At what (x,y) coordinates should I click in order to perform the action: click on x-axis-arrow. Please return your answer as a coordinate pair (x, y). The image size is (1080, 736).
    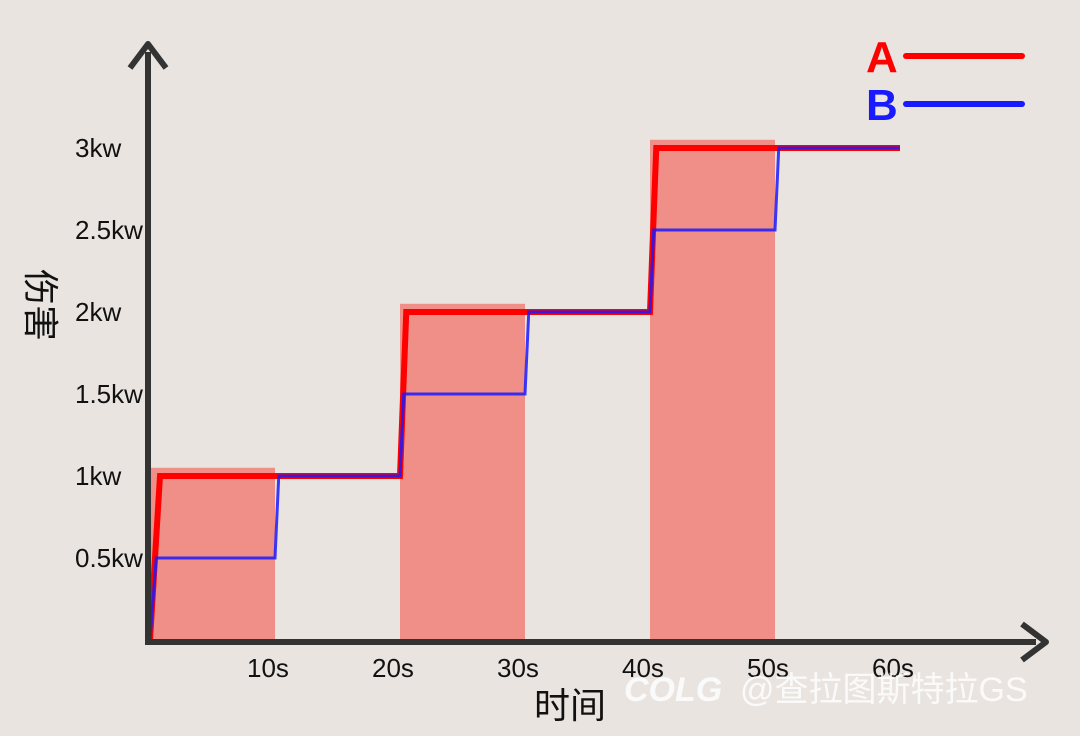
    Looking at the image, I should click on (1034, 642).